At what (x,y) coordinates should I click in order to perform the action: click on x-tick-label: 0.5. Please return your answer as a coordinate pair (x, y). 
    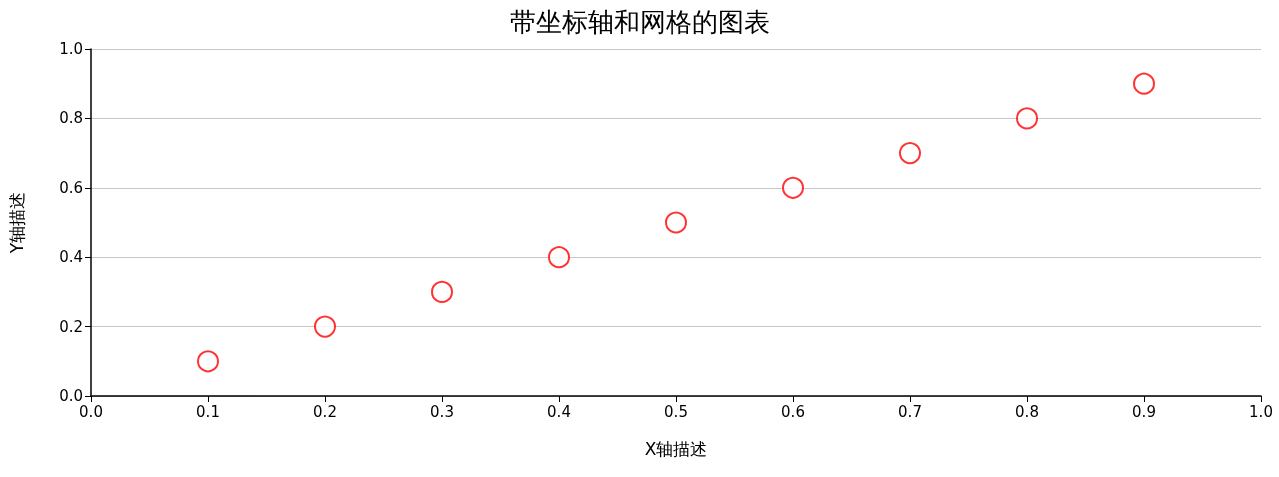
    Looking at the image, I should click on (676, 411).